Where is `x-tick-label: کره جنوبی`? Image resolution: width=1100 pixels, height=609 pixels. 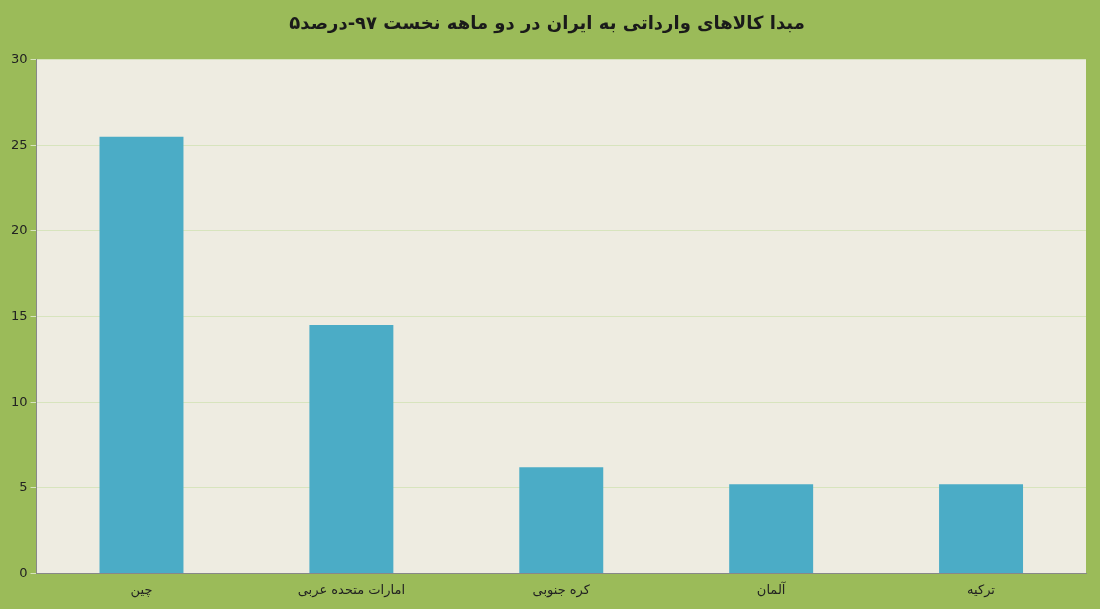
x-tick-label: کره جنوبی is located at coordinates (561, 589).